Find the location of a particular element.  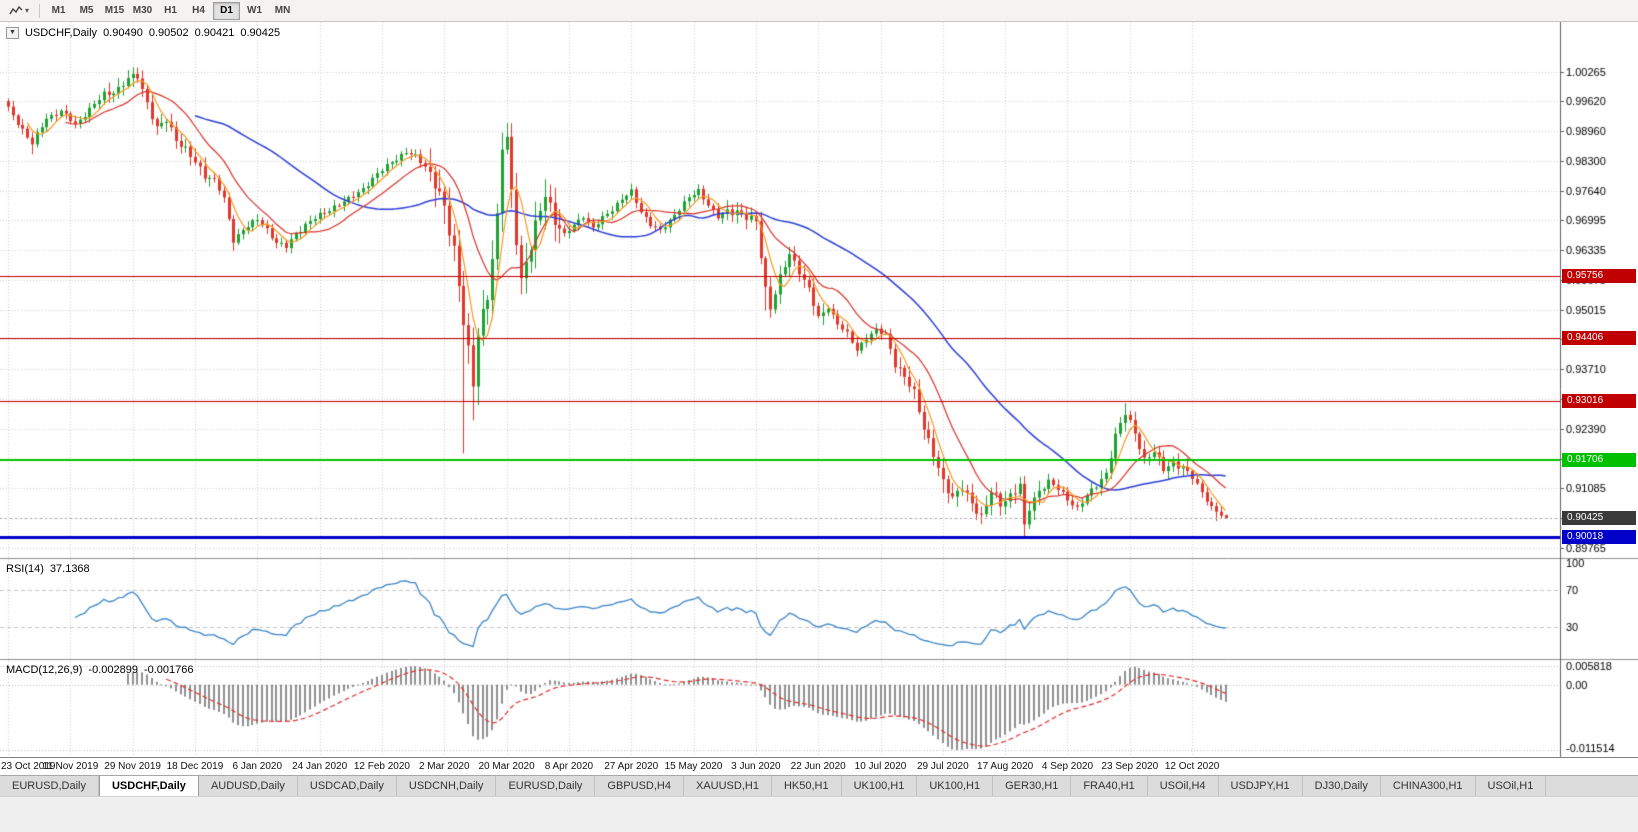

date-axis-label: 27 Apr 2020 is located at coordinates (631, 766).